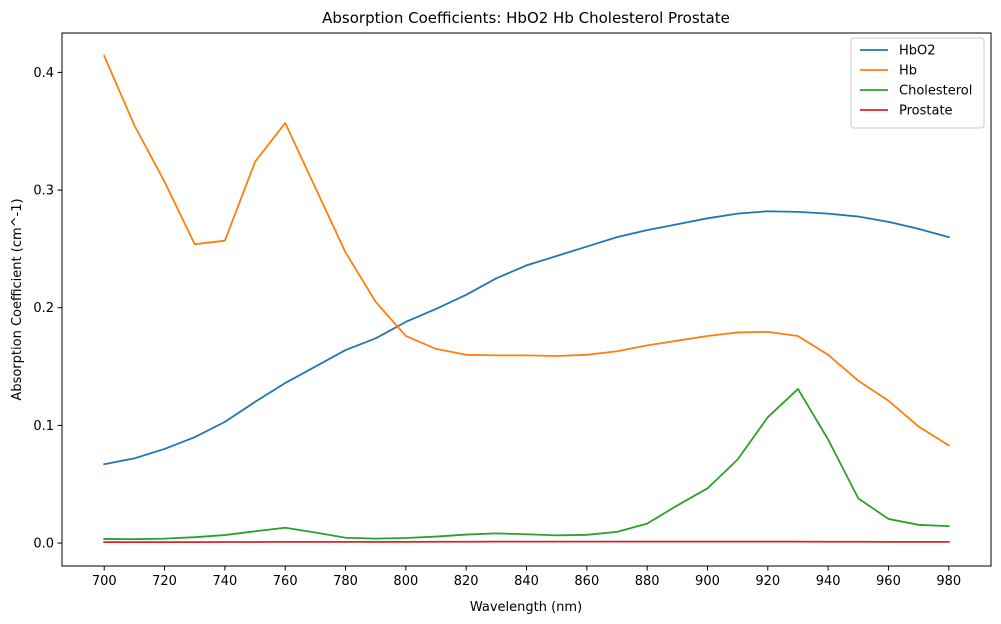  Describe the element at coordinates (926, 111) in the screenshot. I see `legend-label: Prostate` at that location.